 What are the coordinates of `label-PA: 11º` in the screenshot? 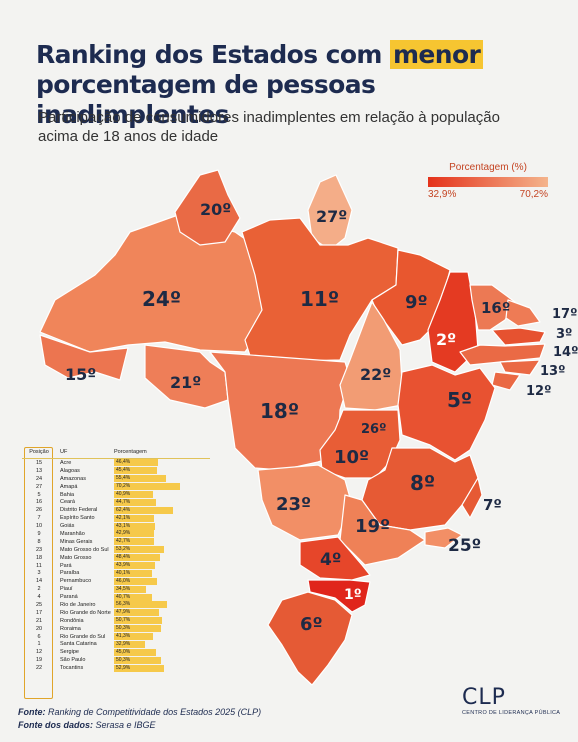 It's located at (319, 299).